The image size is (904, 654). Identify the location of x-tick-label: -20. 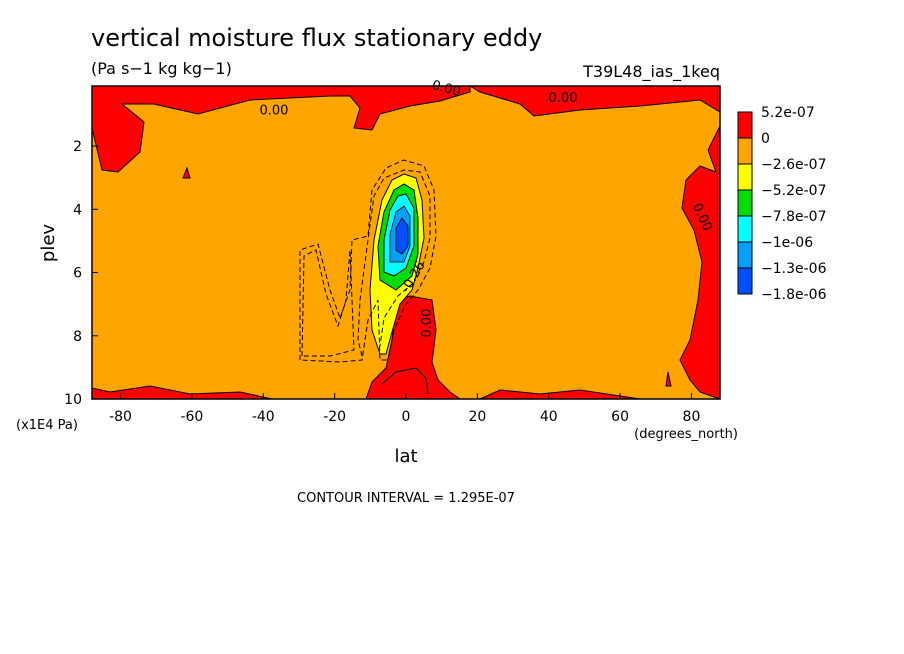
(334, 417).